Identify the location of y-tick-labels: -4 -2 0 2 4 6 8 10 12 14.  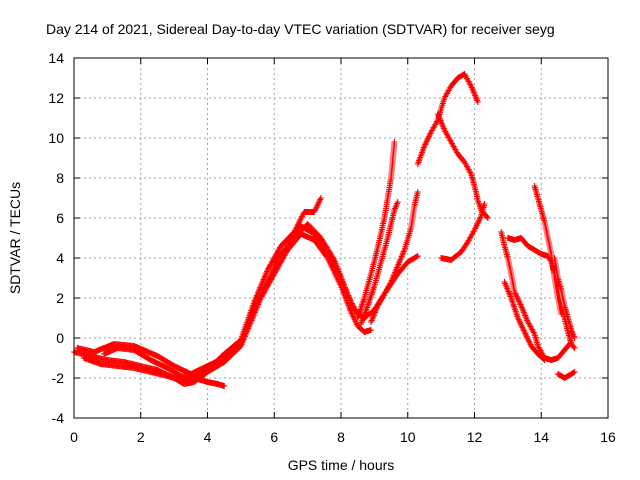
(56, 238).